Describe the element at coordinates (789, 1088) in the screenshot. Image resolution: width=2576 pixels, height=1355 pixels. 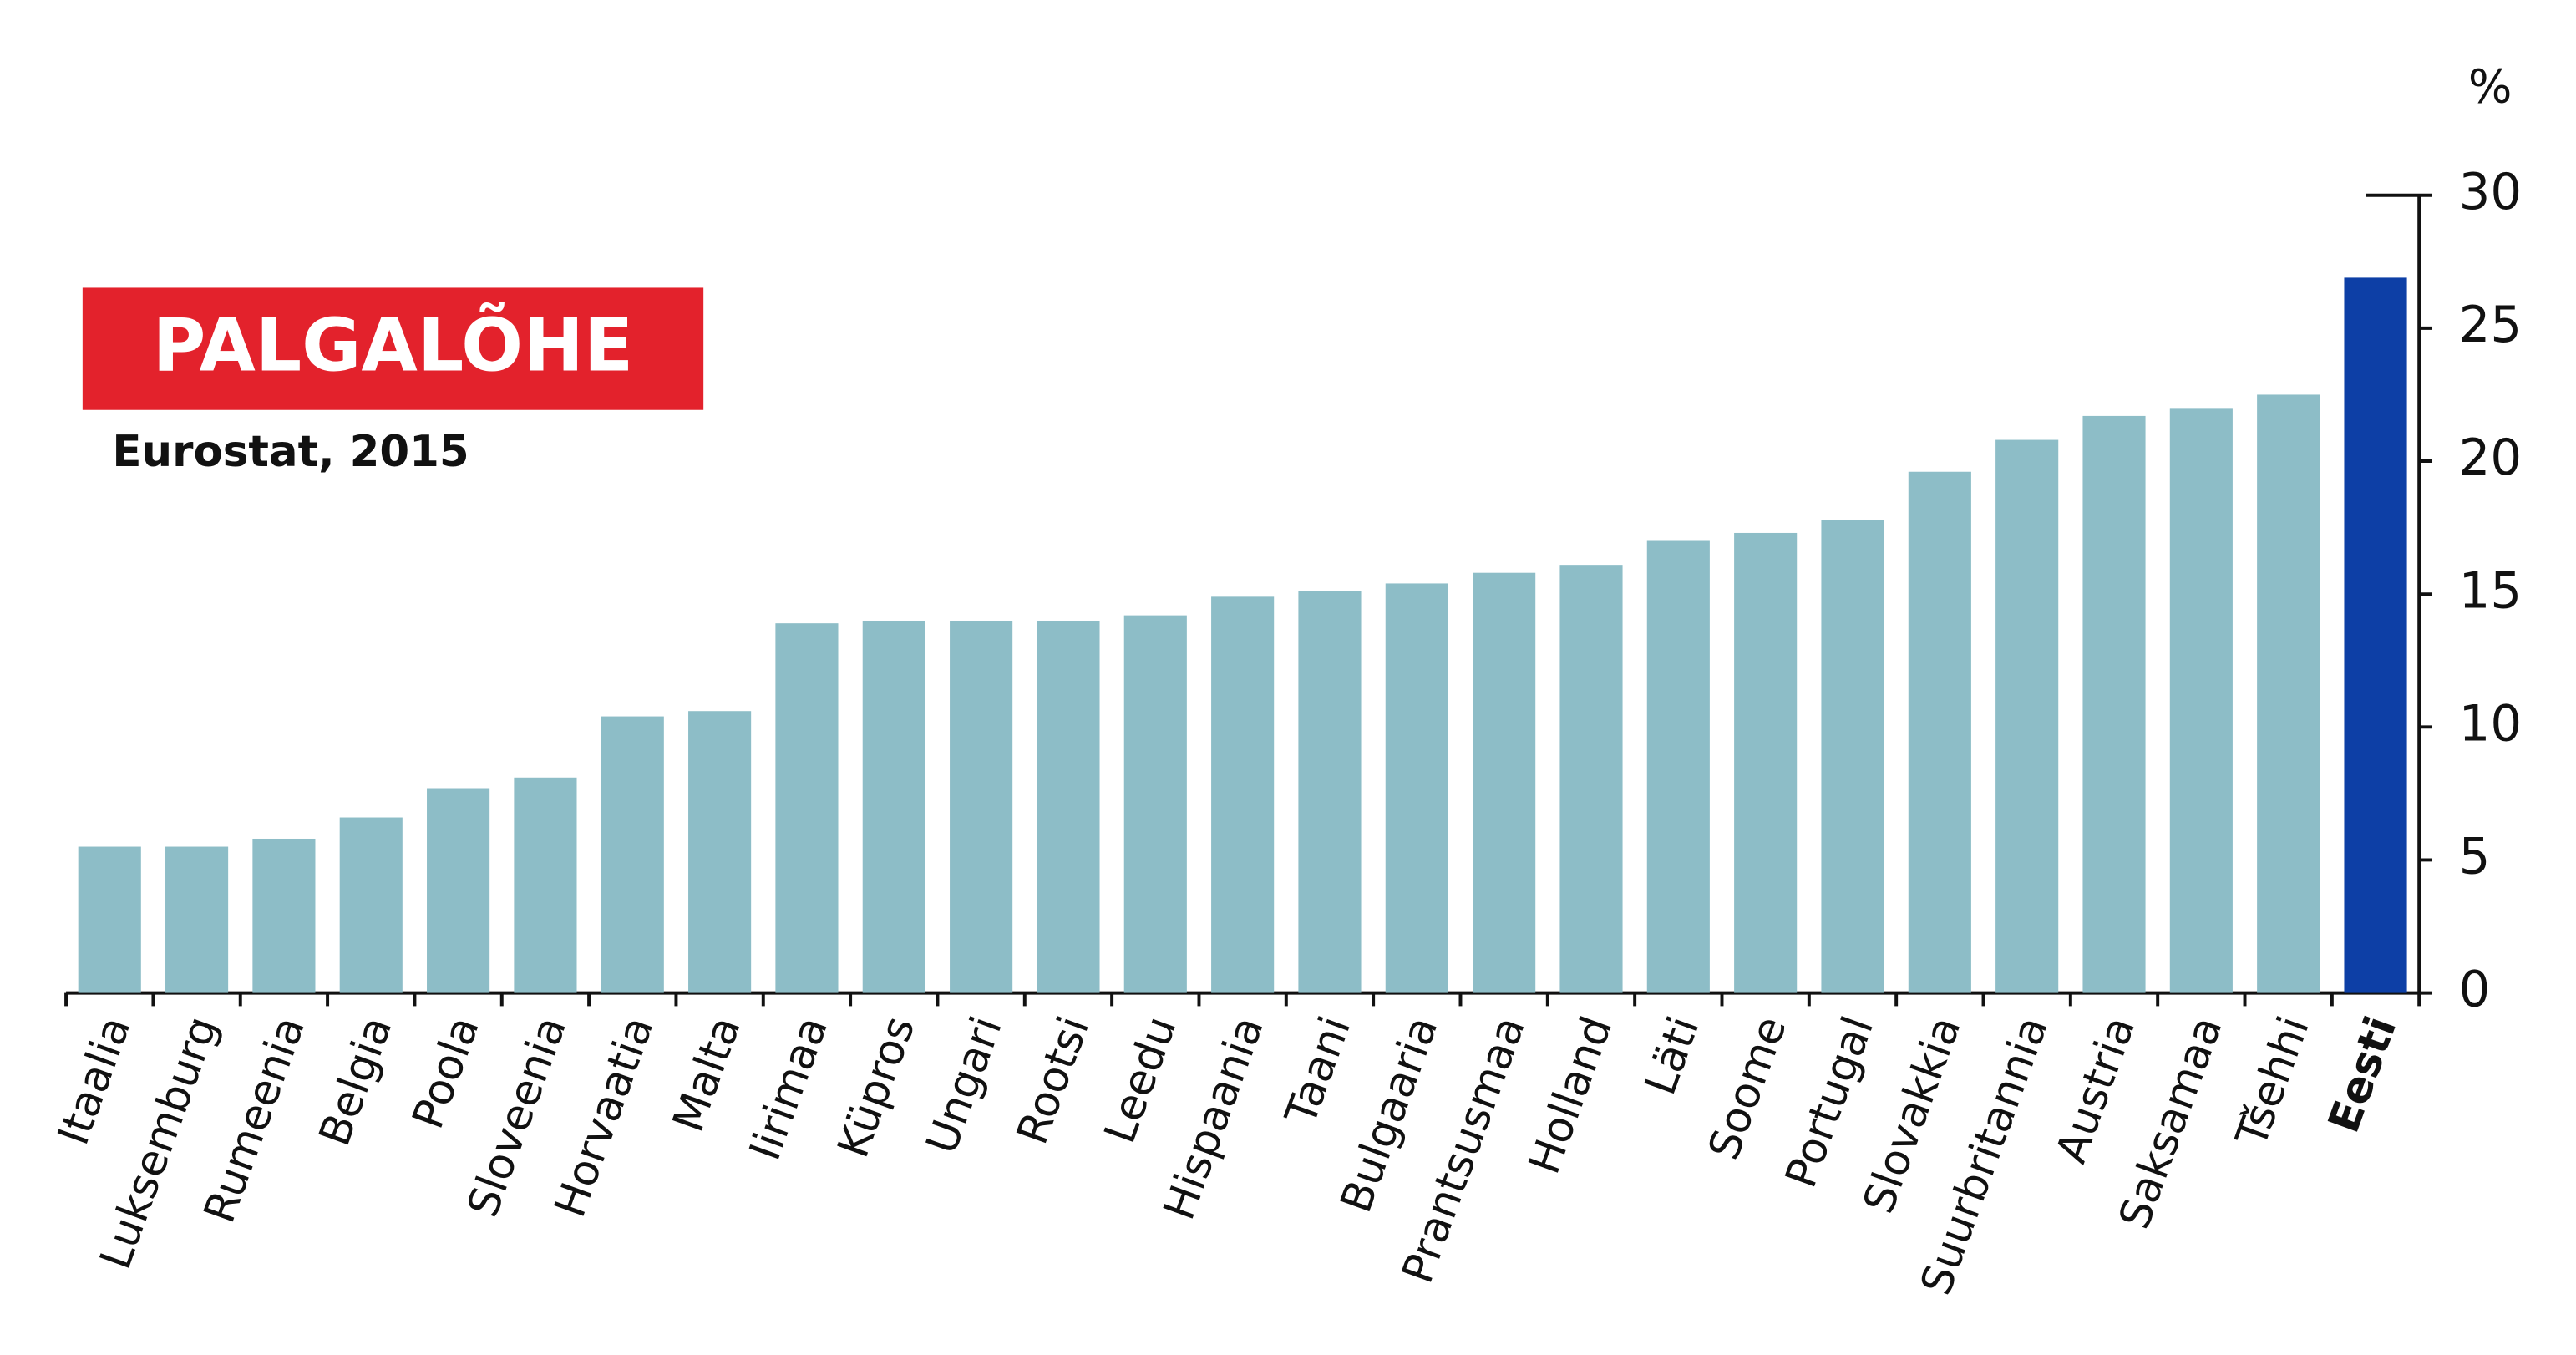
I see `x-tick-label: Iirimaa` at that location.